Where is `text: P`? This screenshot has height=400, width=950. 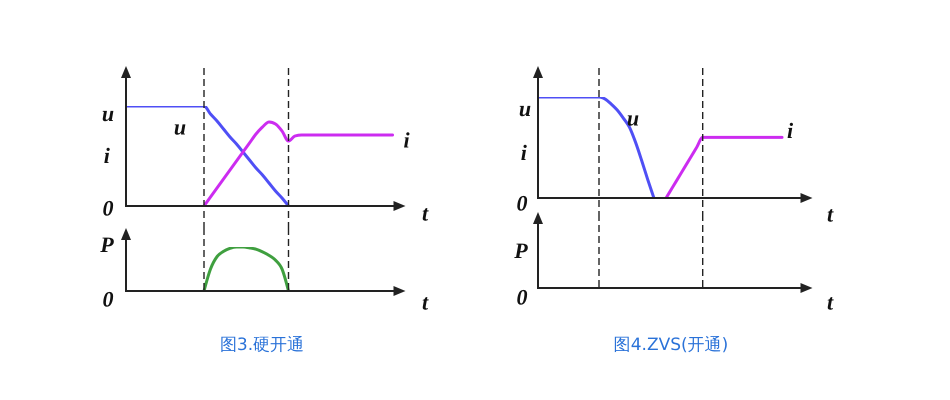
text: P is located at coordinates (520, 250).